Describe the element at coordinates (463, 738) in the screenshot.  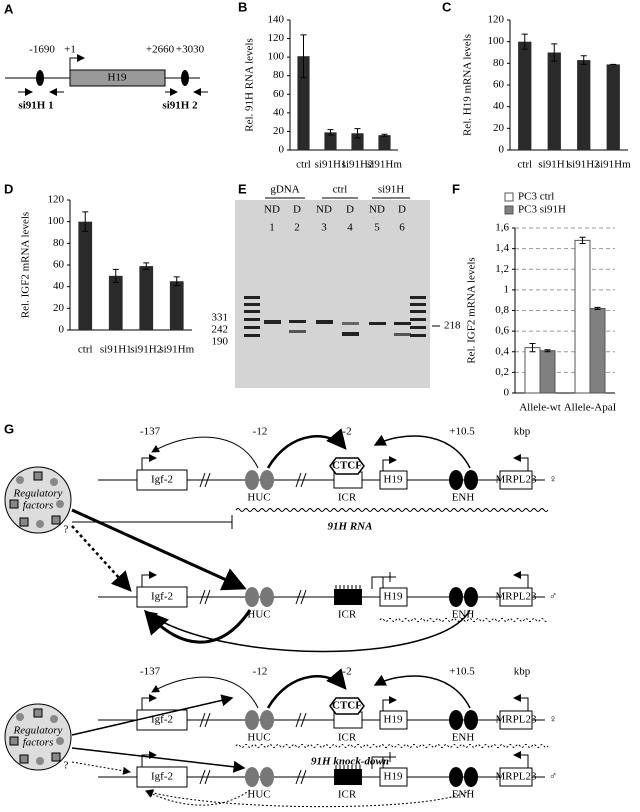
I see `label: ENH` at that location.